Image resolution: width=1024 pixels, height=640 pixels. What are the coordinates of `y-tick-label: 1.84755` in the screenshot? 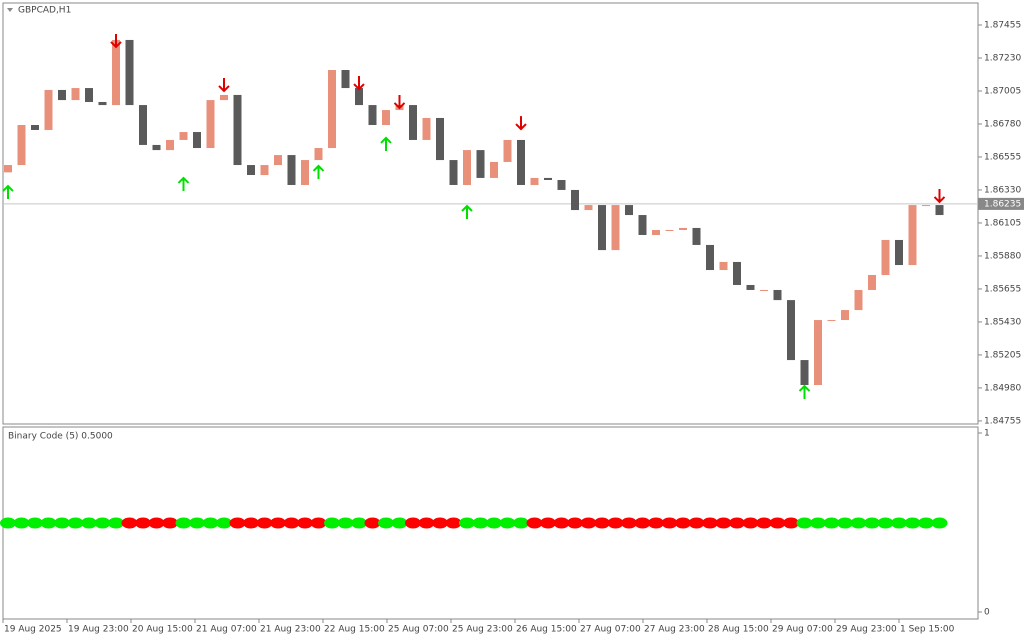 It's located at (1002, 421).